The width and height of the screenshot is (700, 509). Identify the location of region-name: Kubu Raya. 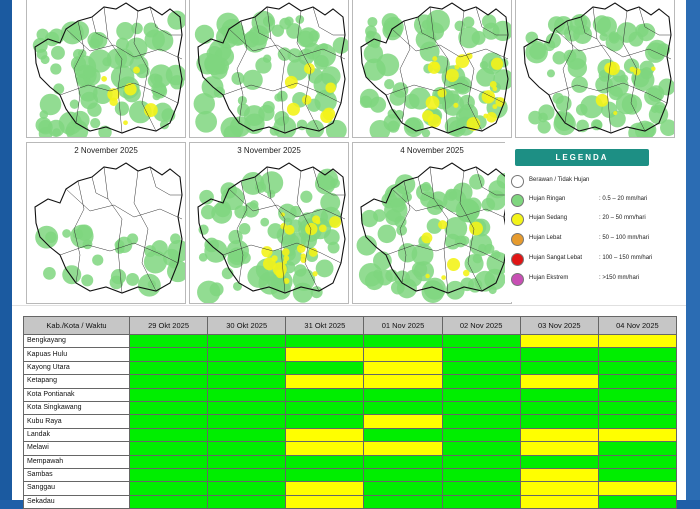
(76, 421).